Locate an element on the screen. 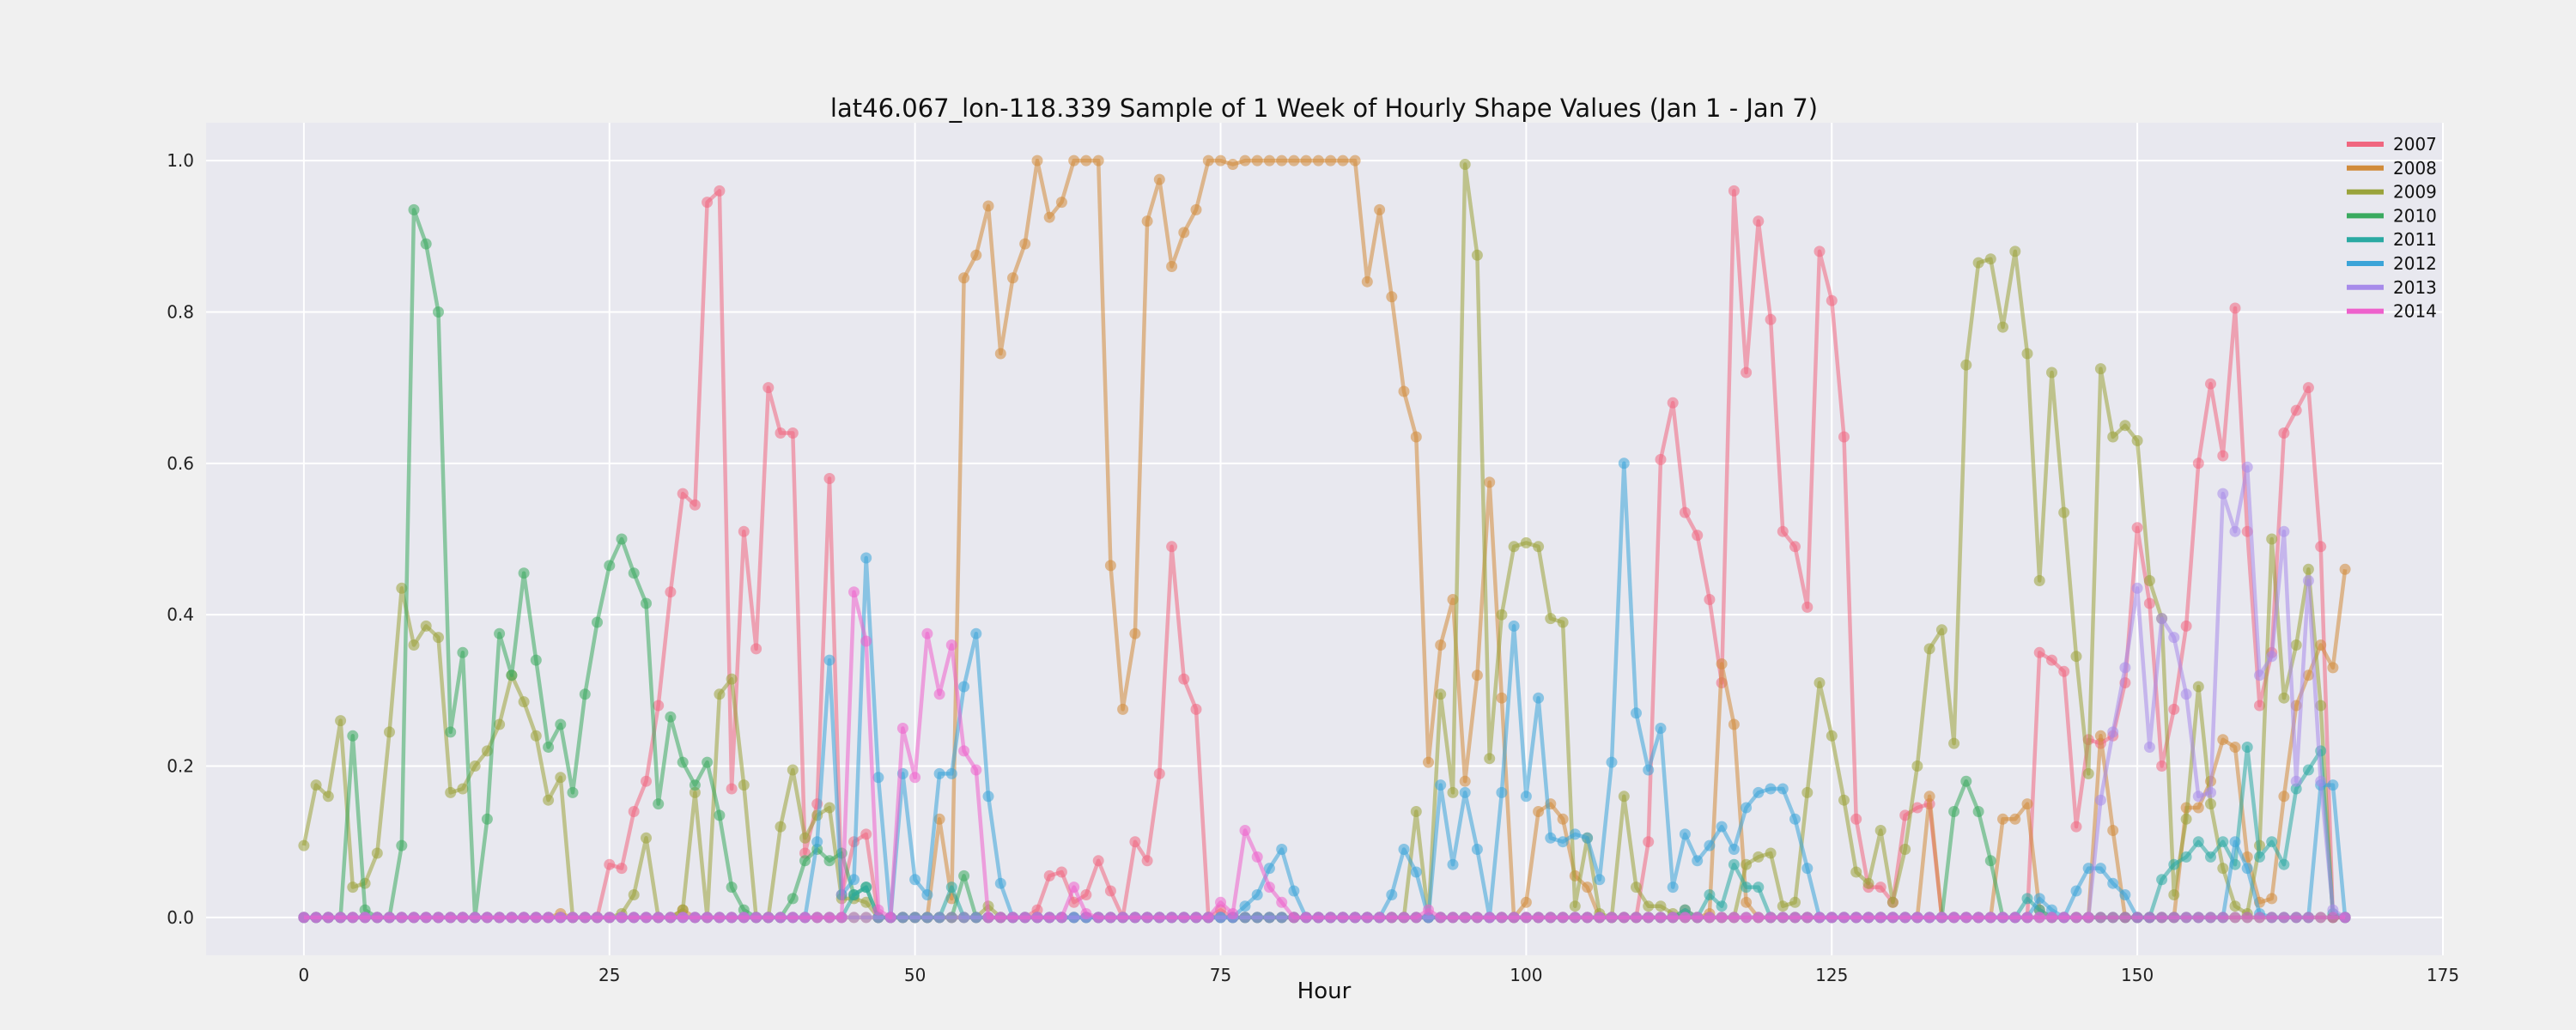  y-tick-label: 0.8 is located at coordinates (180, 311).